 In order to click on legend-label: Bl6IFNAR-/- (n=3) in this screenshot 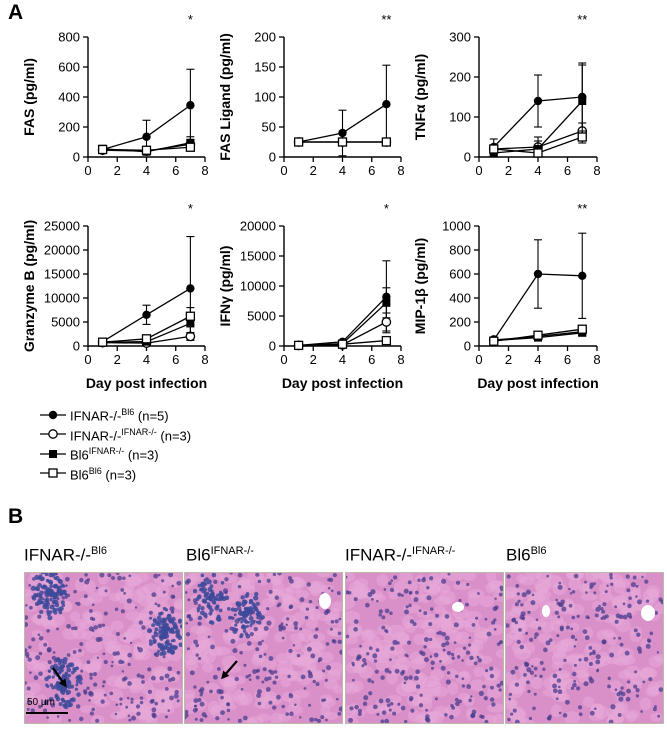, I will do `click(114, 454)`.